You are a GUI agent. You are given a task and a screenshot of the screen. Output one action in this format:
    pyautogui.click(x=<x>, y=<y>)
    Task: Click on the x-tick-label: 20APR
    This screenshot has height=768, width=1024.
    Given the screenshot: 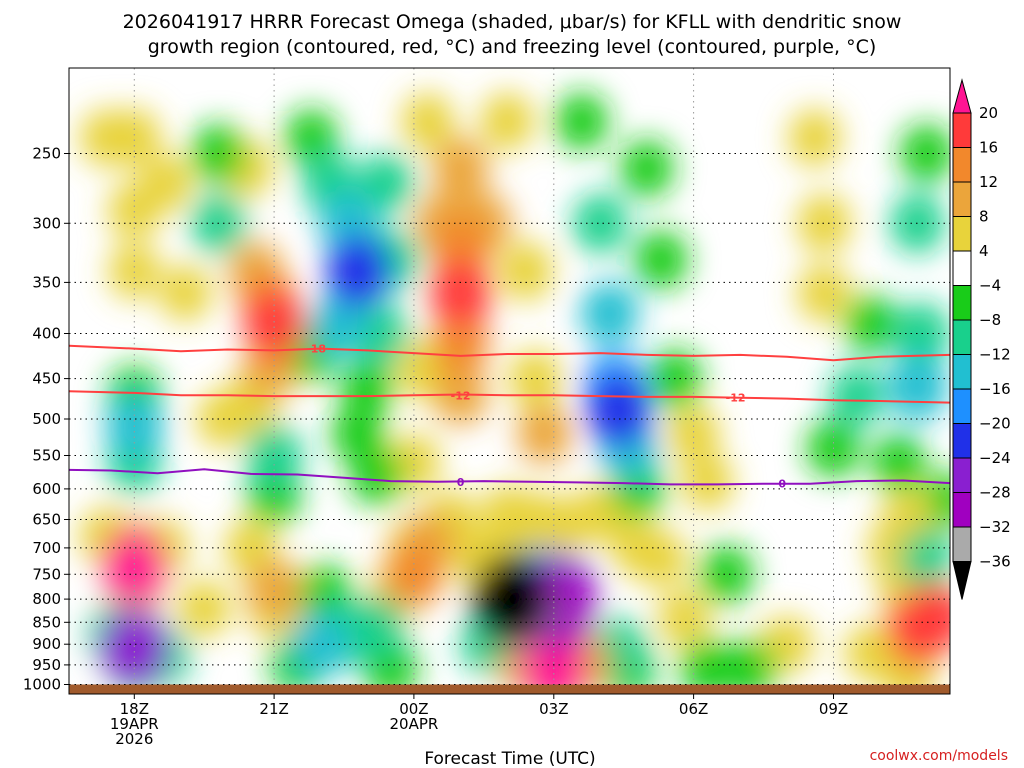 What is the action you would take?
    pyautogui.click(x=413, y=724)
    